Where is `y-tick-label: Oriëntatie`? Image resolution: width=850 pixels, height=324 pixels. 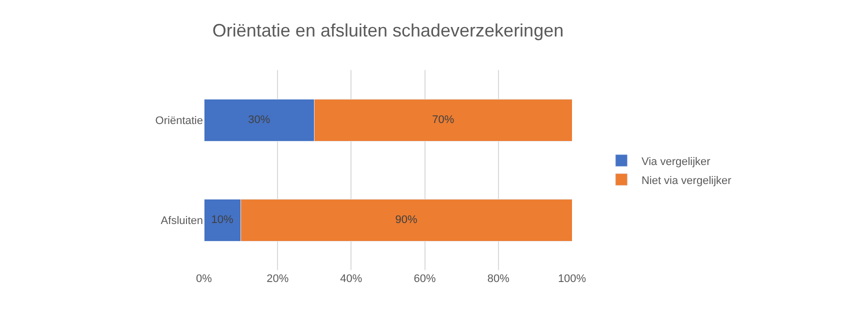
y-tick-label: Oriëntatie is located at coordinates (179, 120).